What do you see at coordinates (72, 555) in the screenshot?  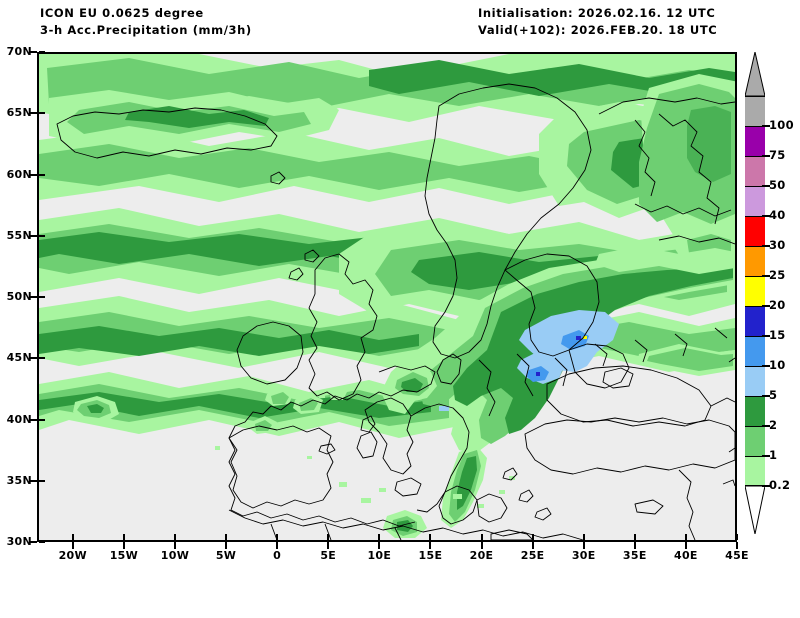 I see `x-axis-tick-label: 20W` at bounding box center [72, 555].